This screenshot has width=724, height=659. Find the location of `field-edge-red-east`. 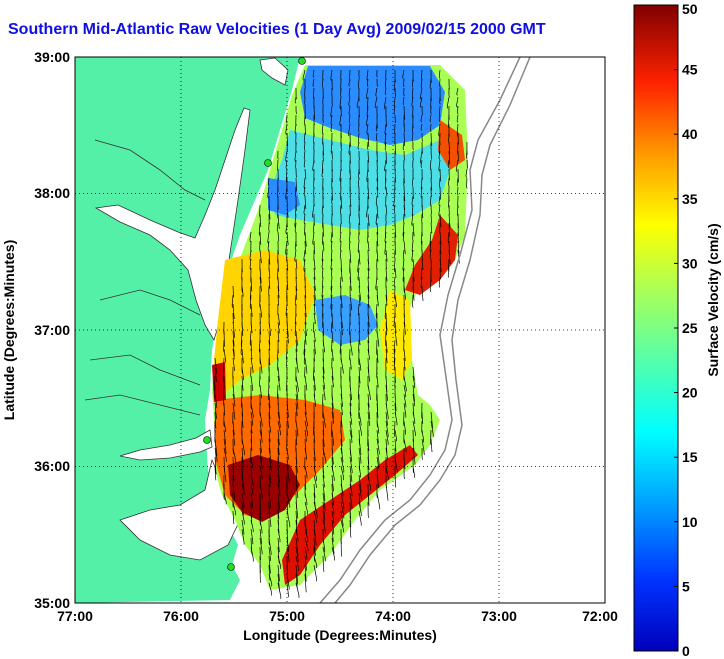

field-edge-red-east is located at coordinates (431, 255).